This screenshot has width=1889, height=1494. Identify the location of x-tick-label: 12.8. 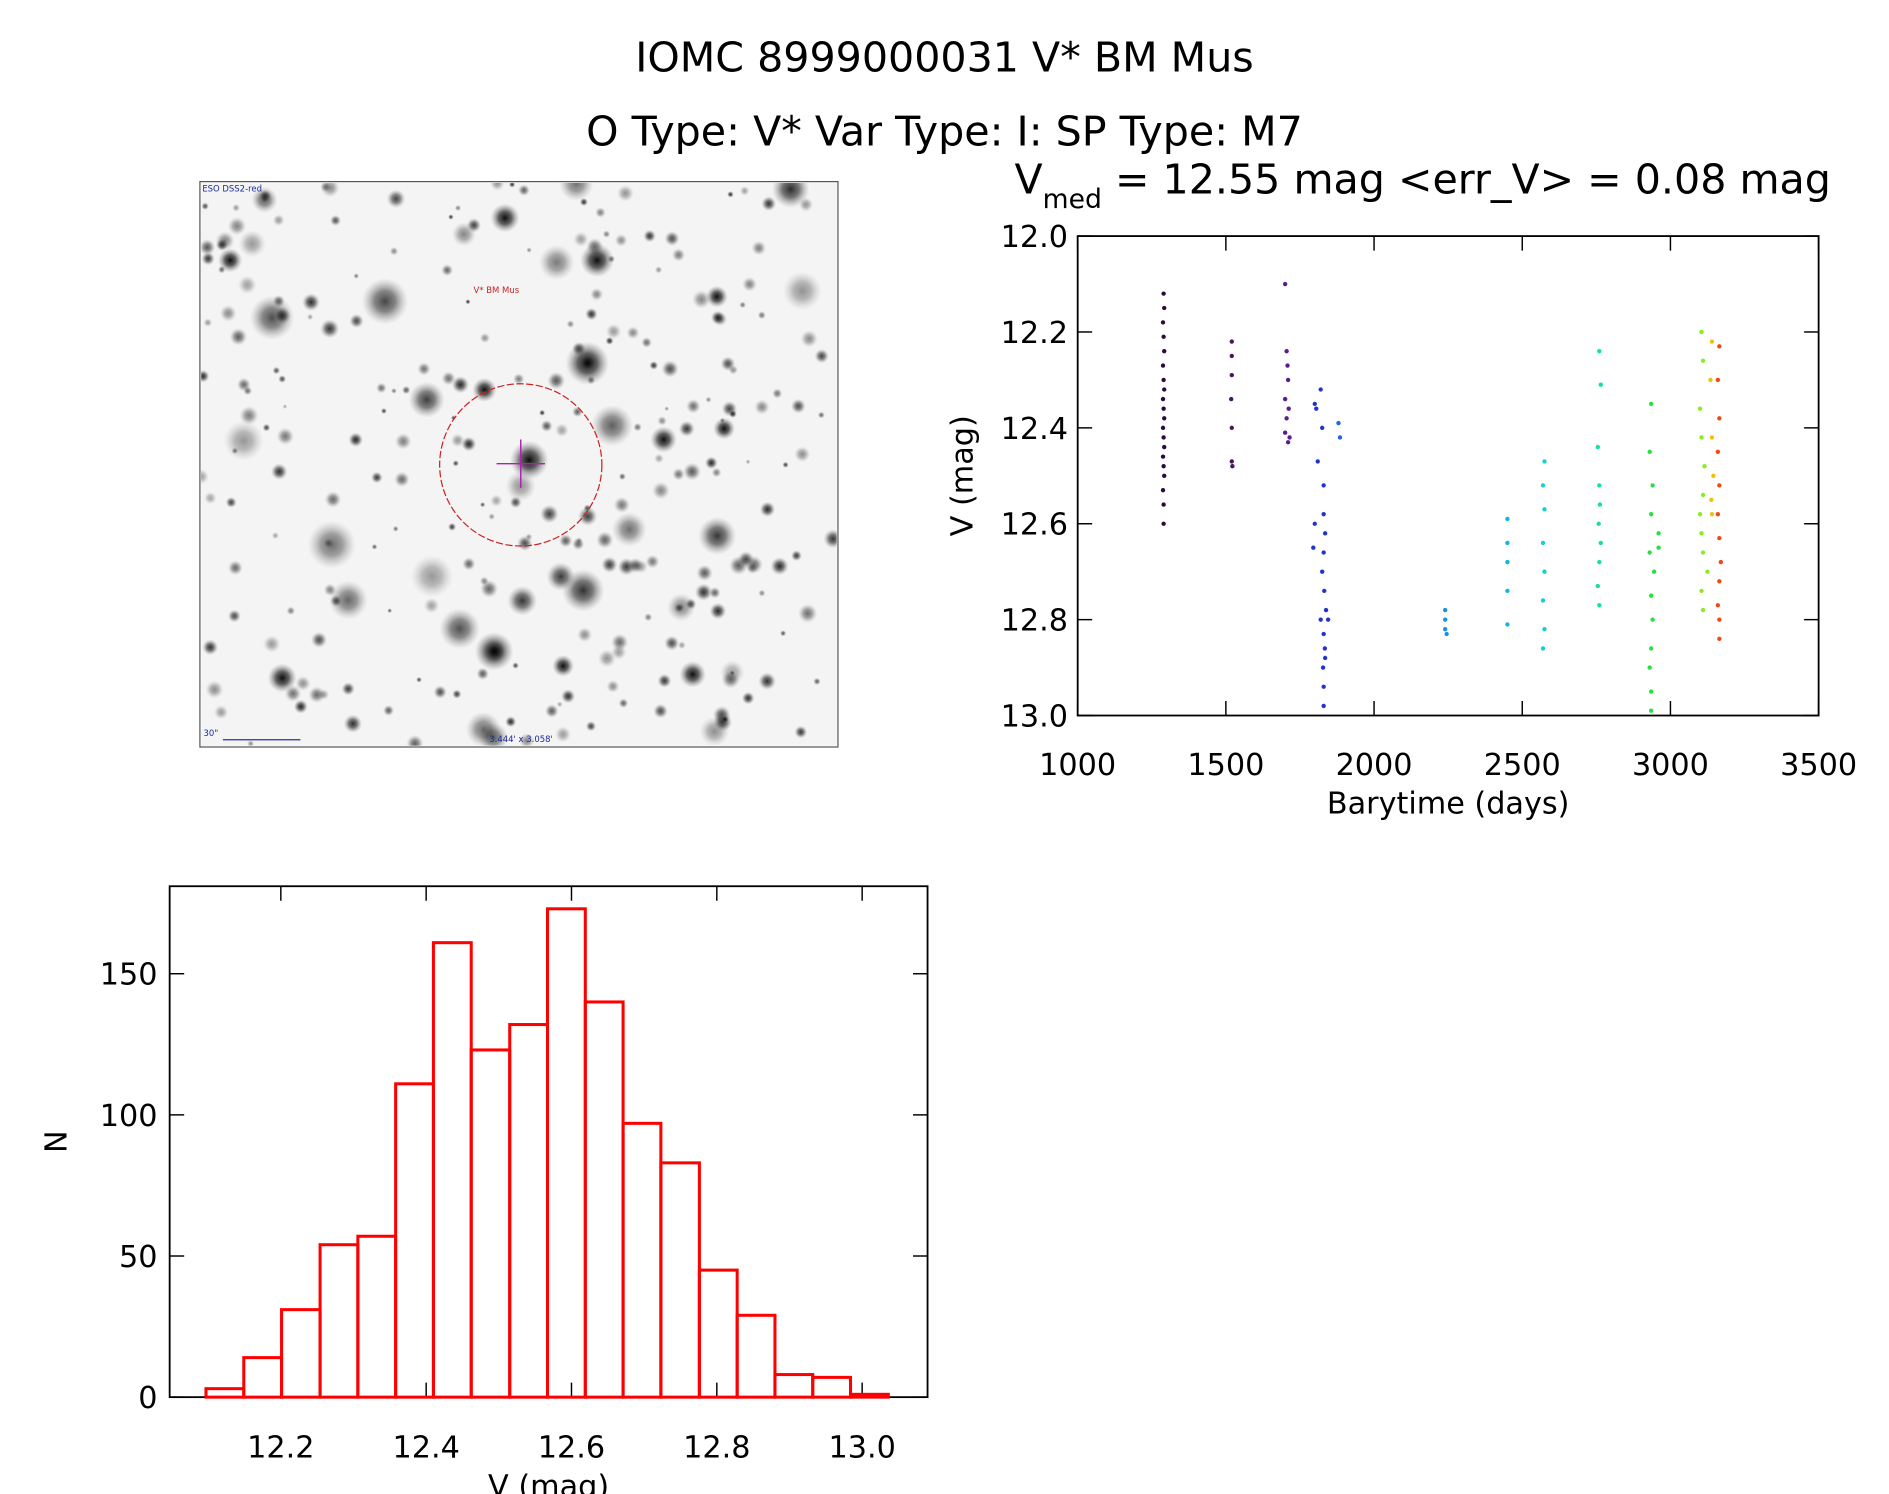
(716, 1448).